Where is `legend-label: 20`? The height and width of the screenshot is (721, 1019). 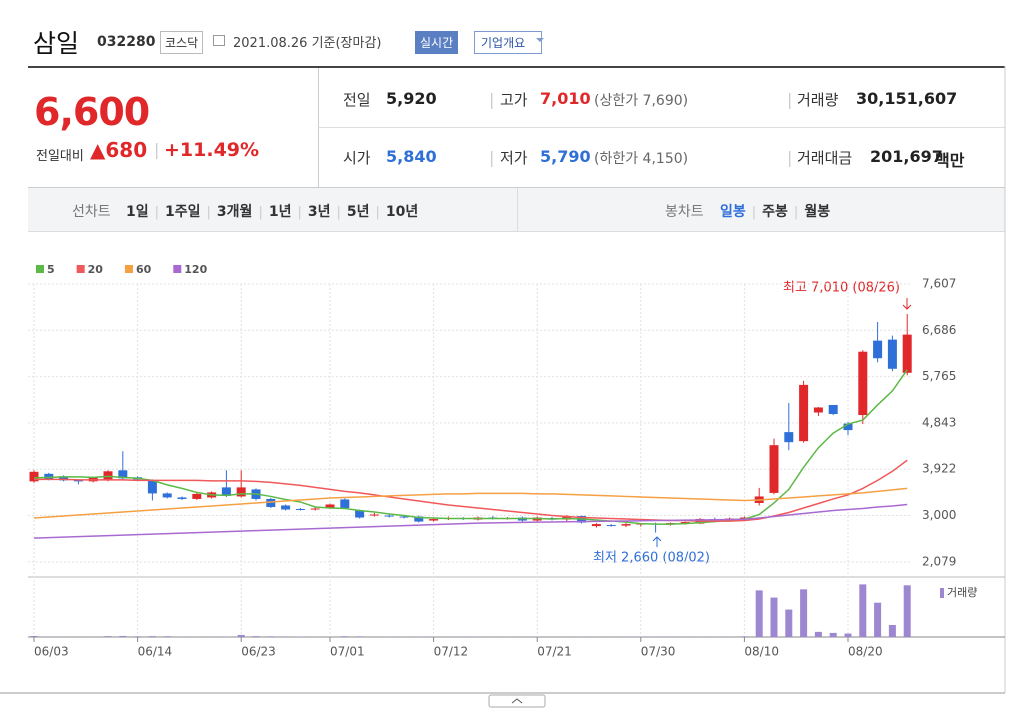
legend-label: 20 is located at coordinates (96, 269).